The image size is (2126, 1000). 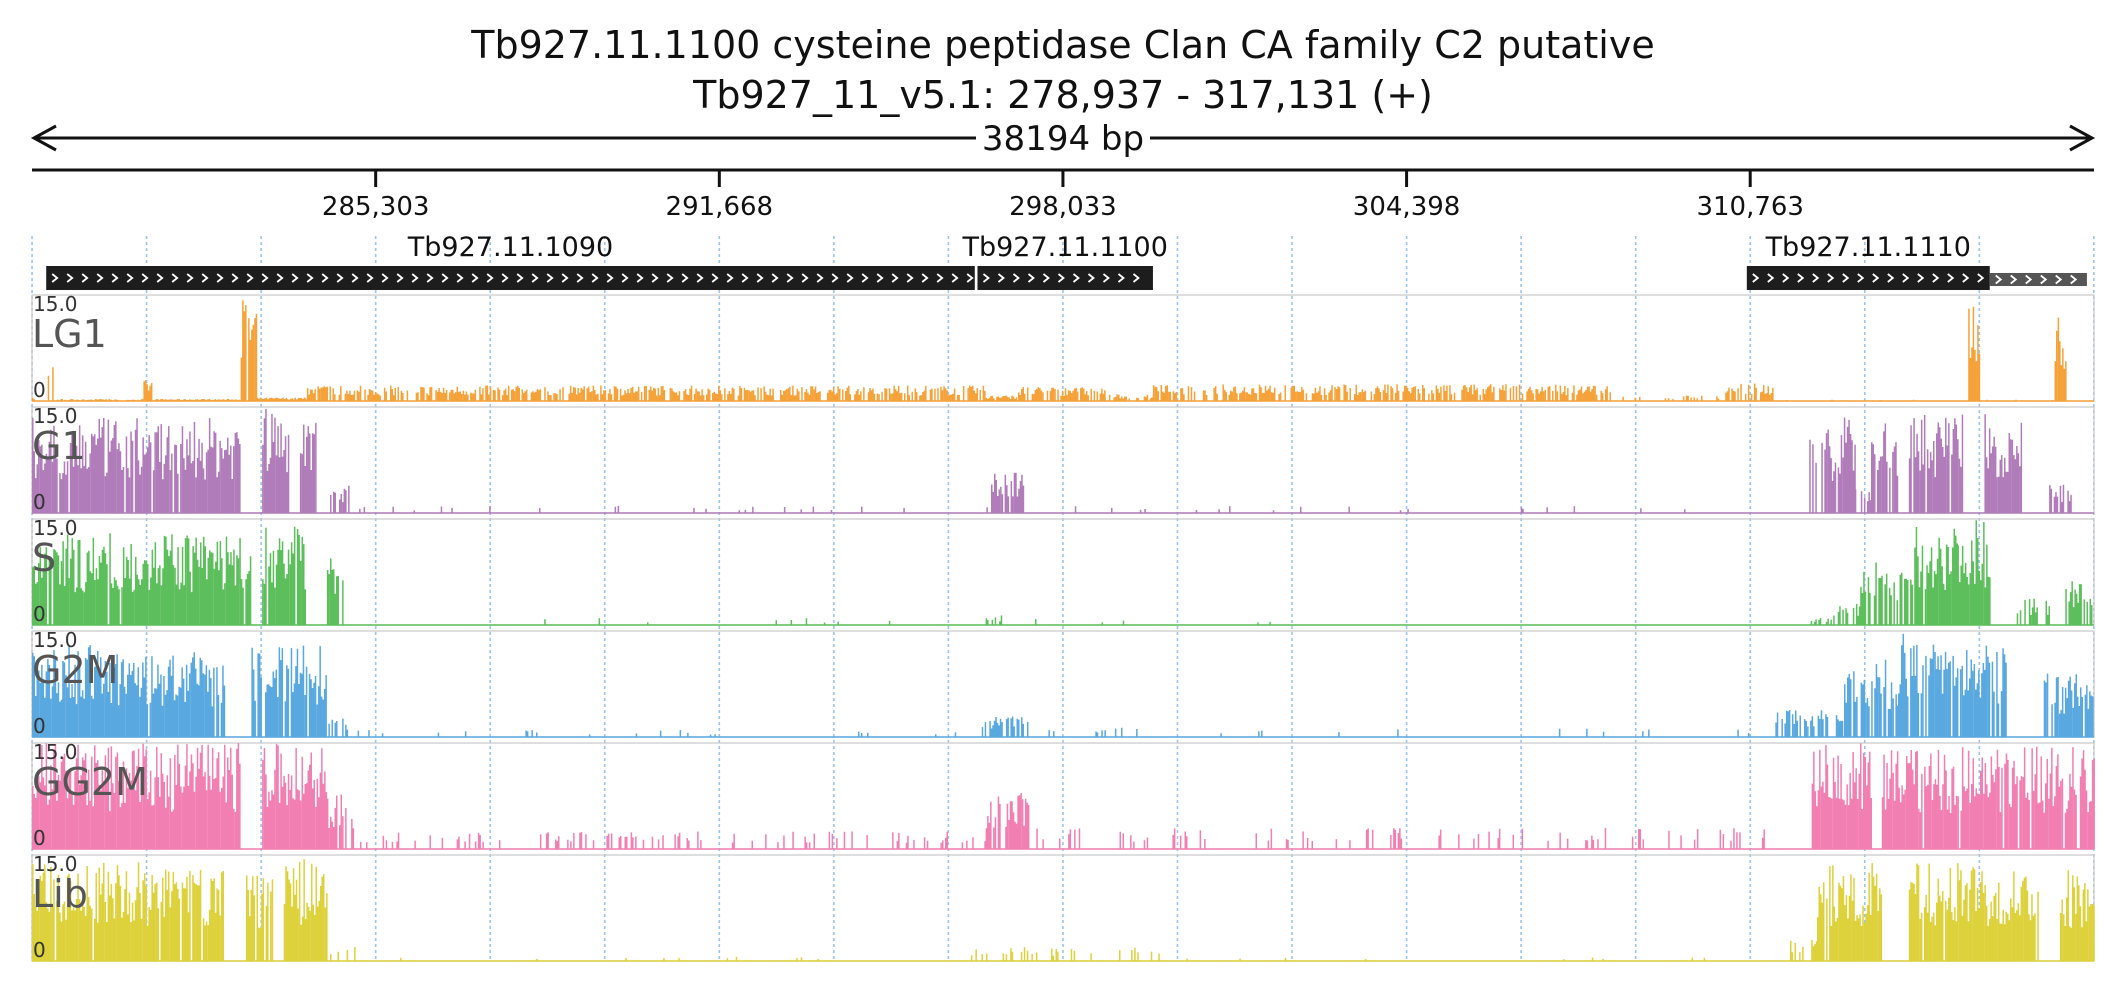 I want to click on axis-tick-label: 310,763, so click(x=1750, y=207).